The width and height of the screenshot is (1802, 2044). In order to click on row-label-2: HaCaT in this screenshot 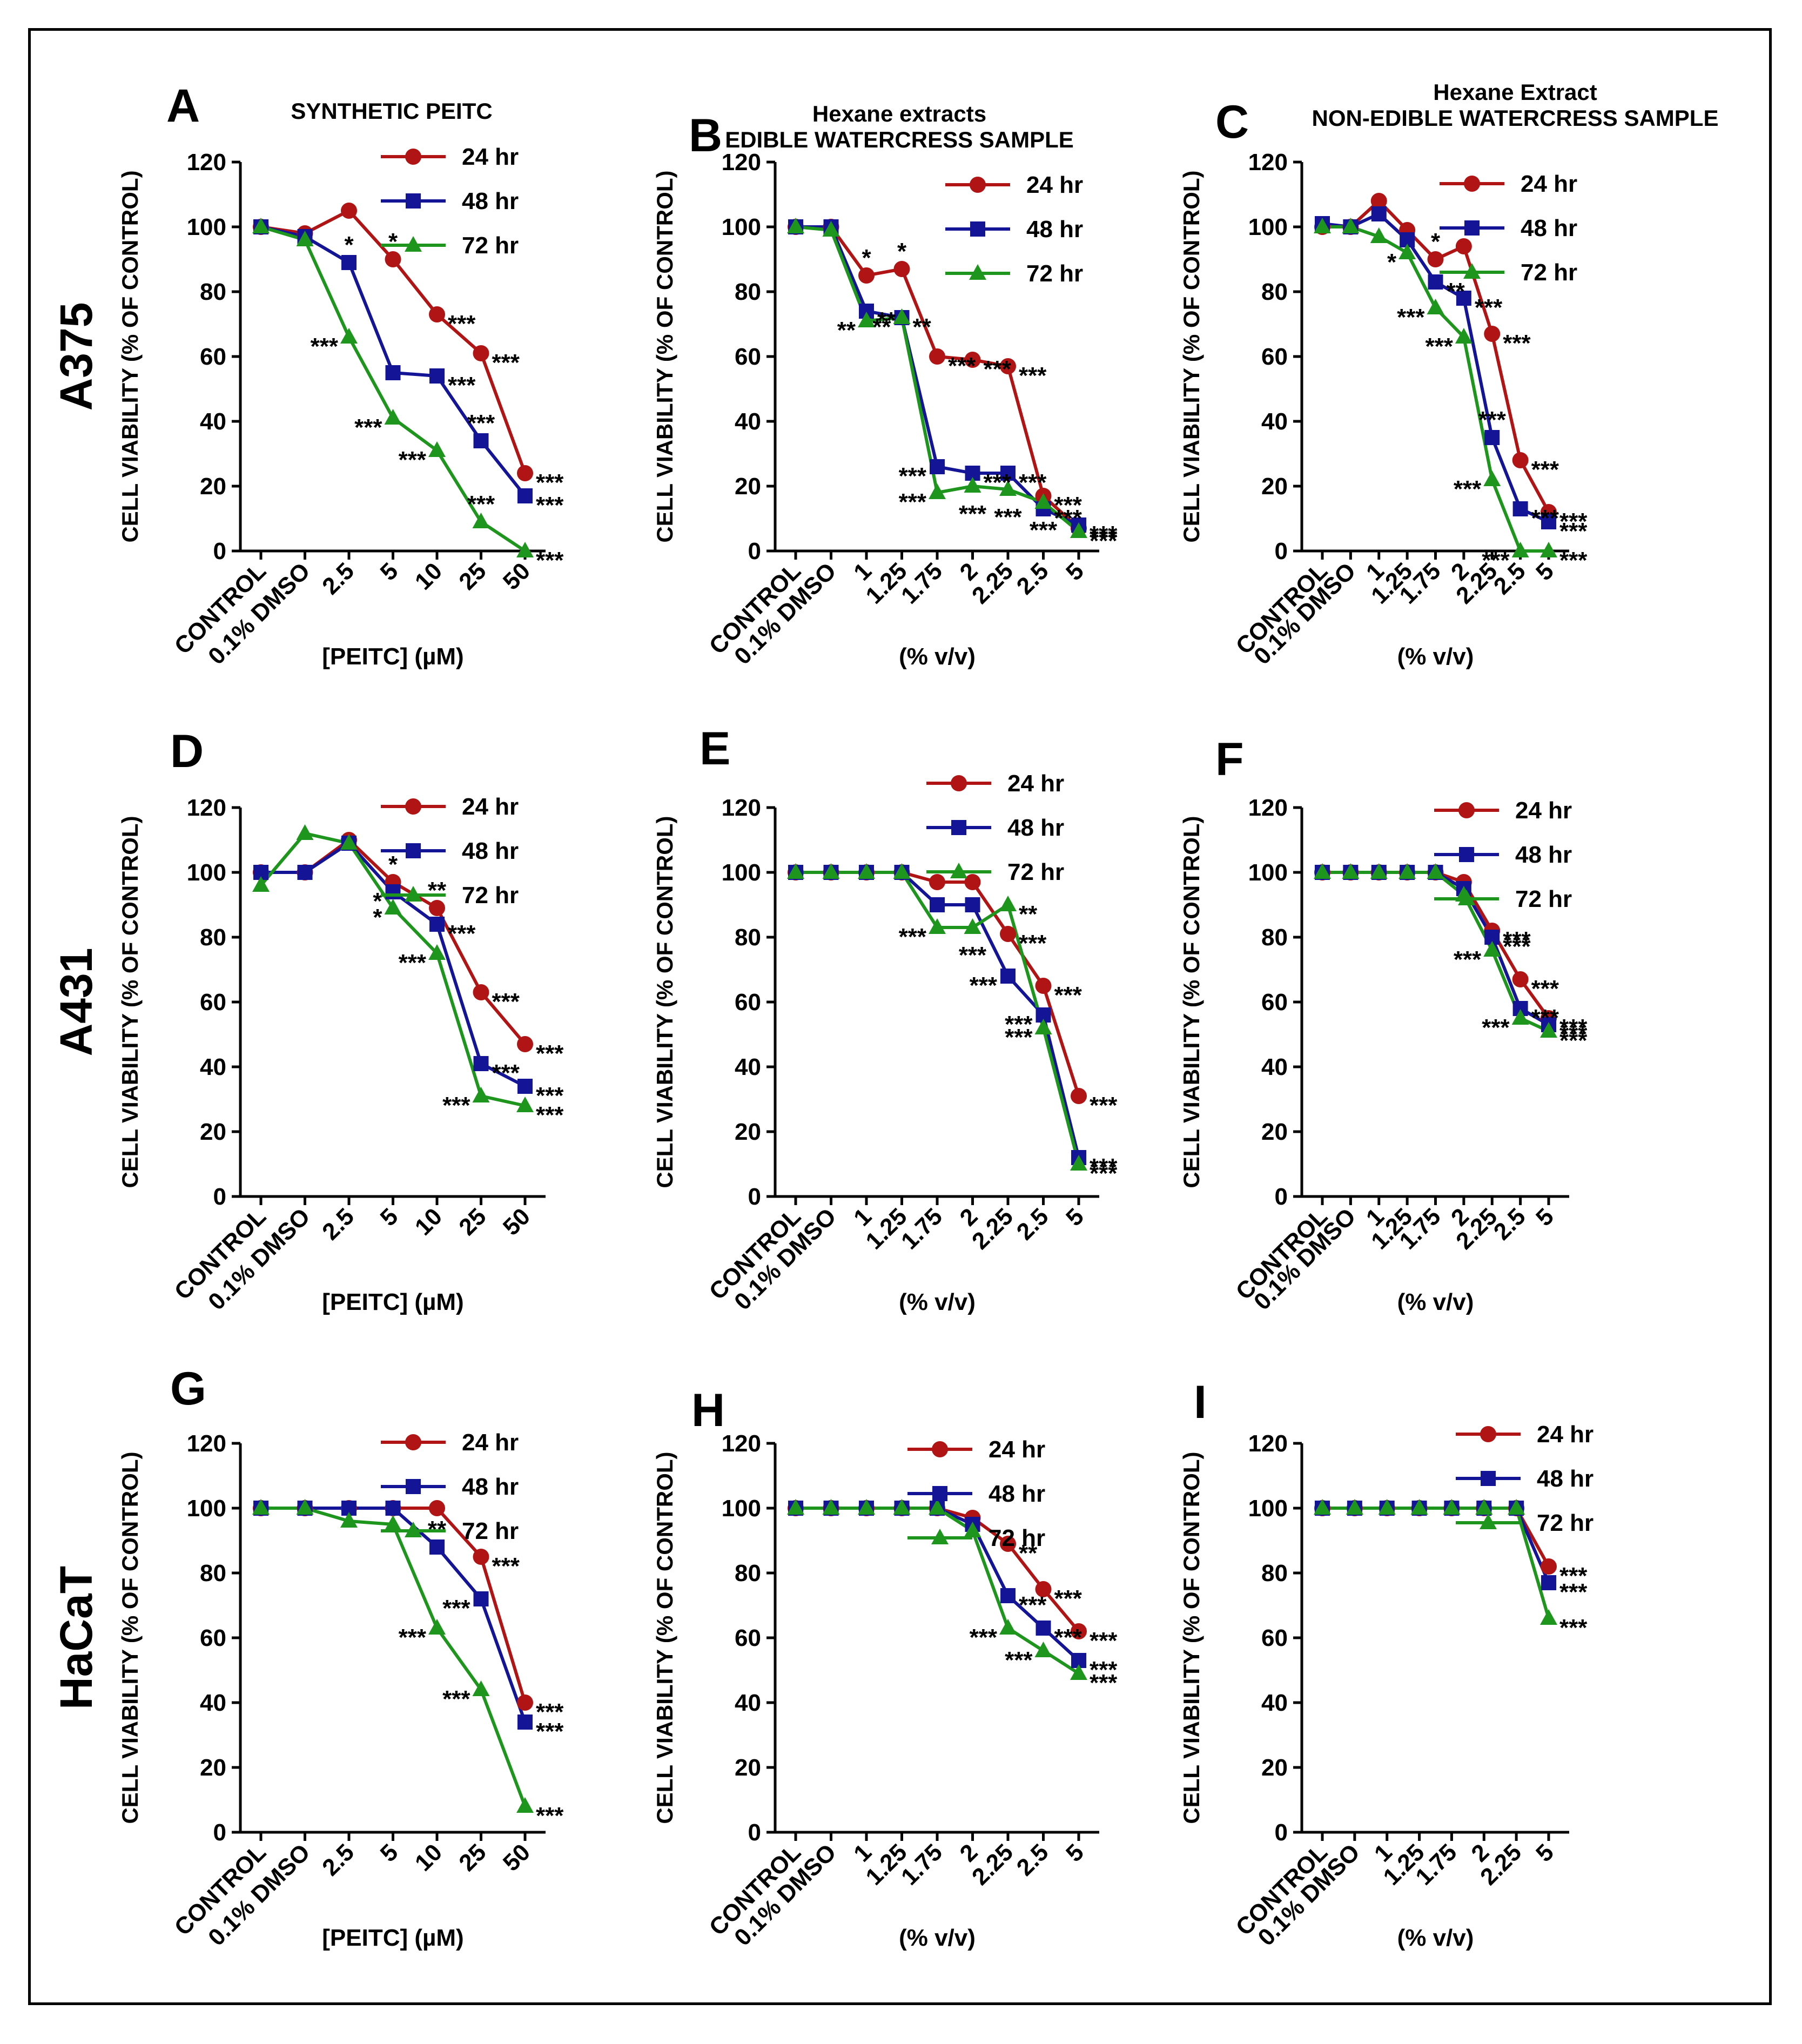, I will do `click(76, 1638)`.